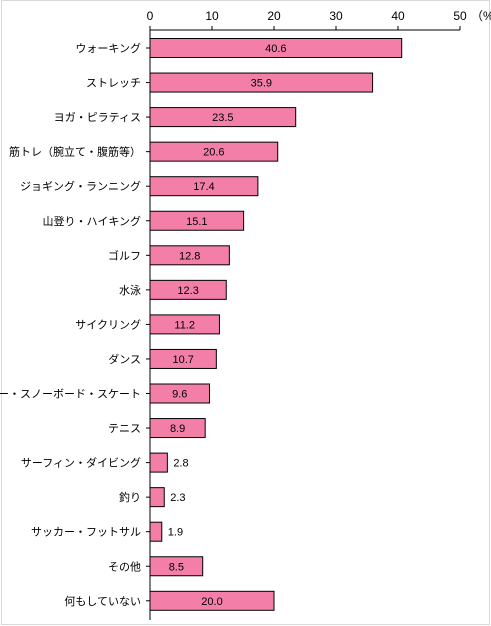 This screenshot has height=626, width=491. What do you see at coordinates (177, 498) in the screenshot?
I see `value-label: 2.3` at bounding box center [177, 498].